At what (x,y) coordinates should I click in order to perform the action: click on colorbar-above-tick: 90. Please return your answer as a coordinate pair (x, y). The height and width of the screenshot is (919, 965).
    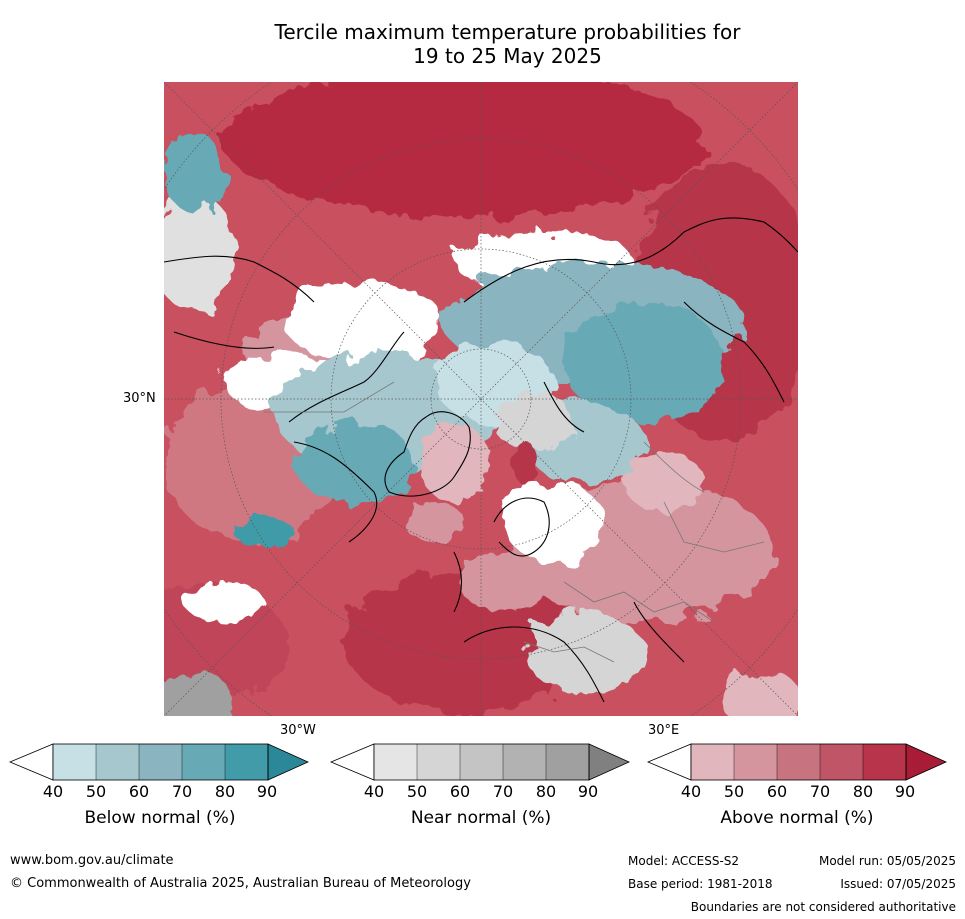
    Looking at the image, I should click on (905, 791).